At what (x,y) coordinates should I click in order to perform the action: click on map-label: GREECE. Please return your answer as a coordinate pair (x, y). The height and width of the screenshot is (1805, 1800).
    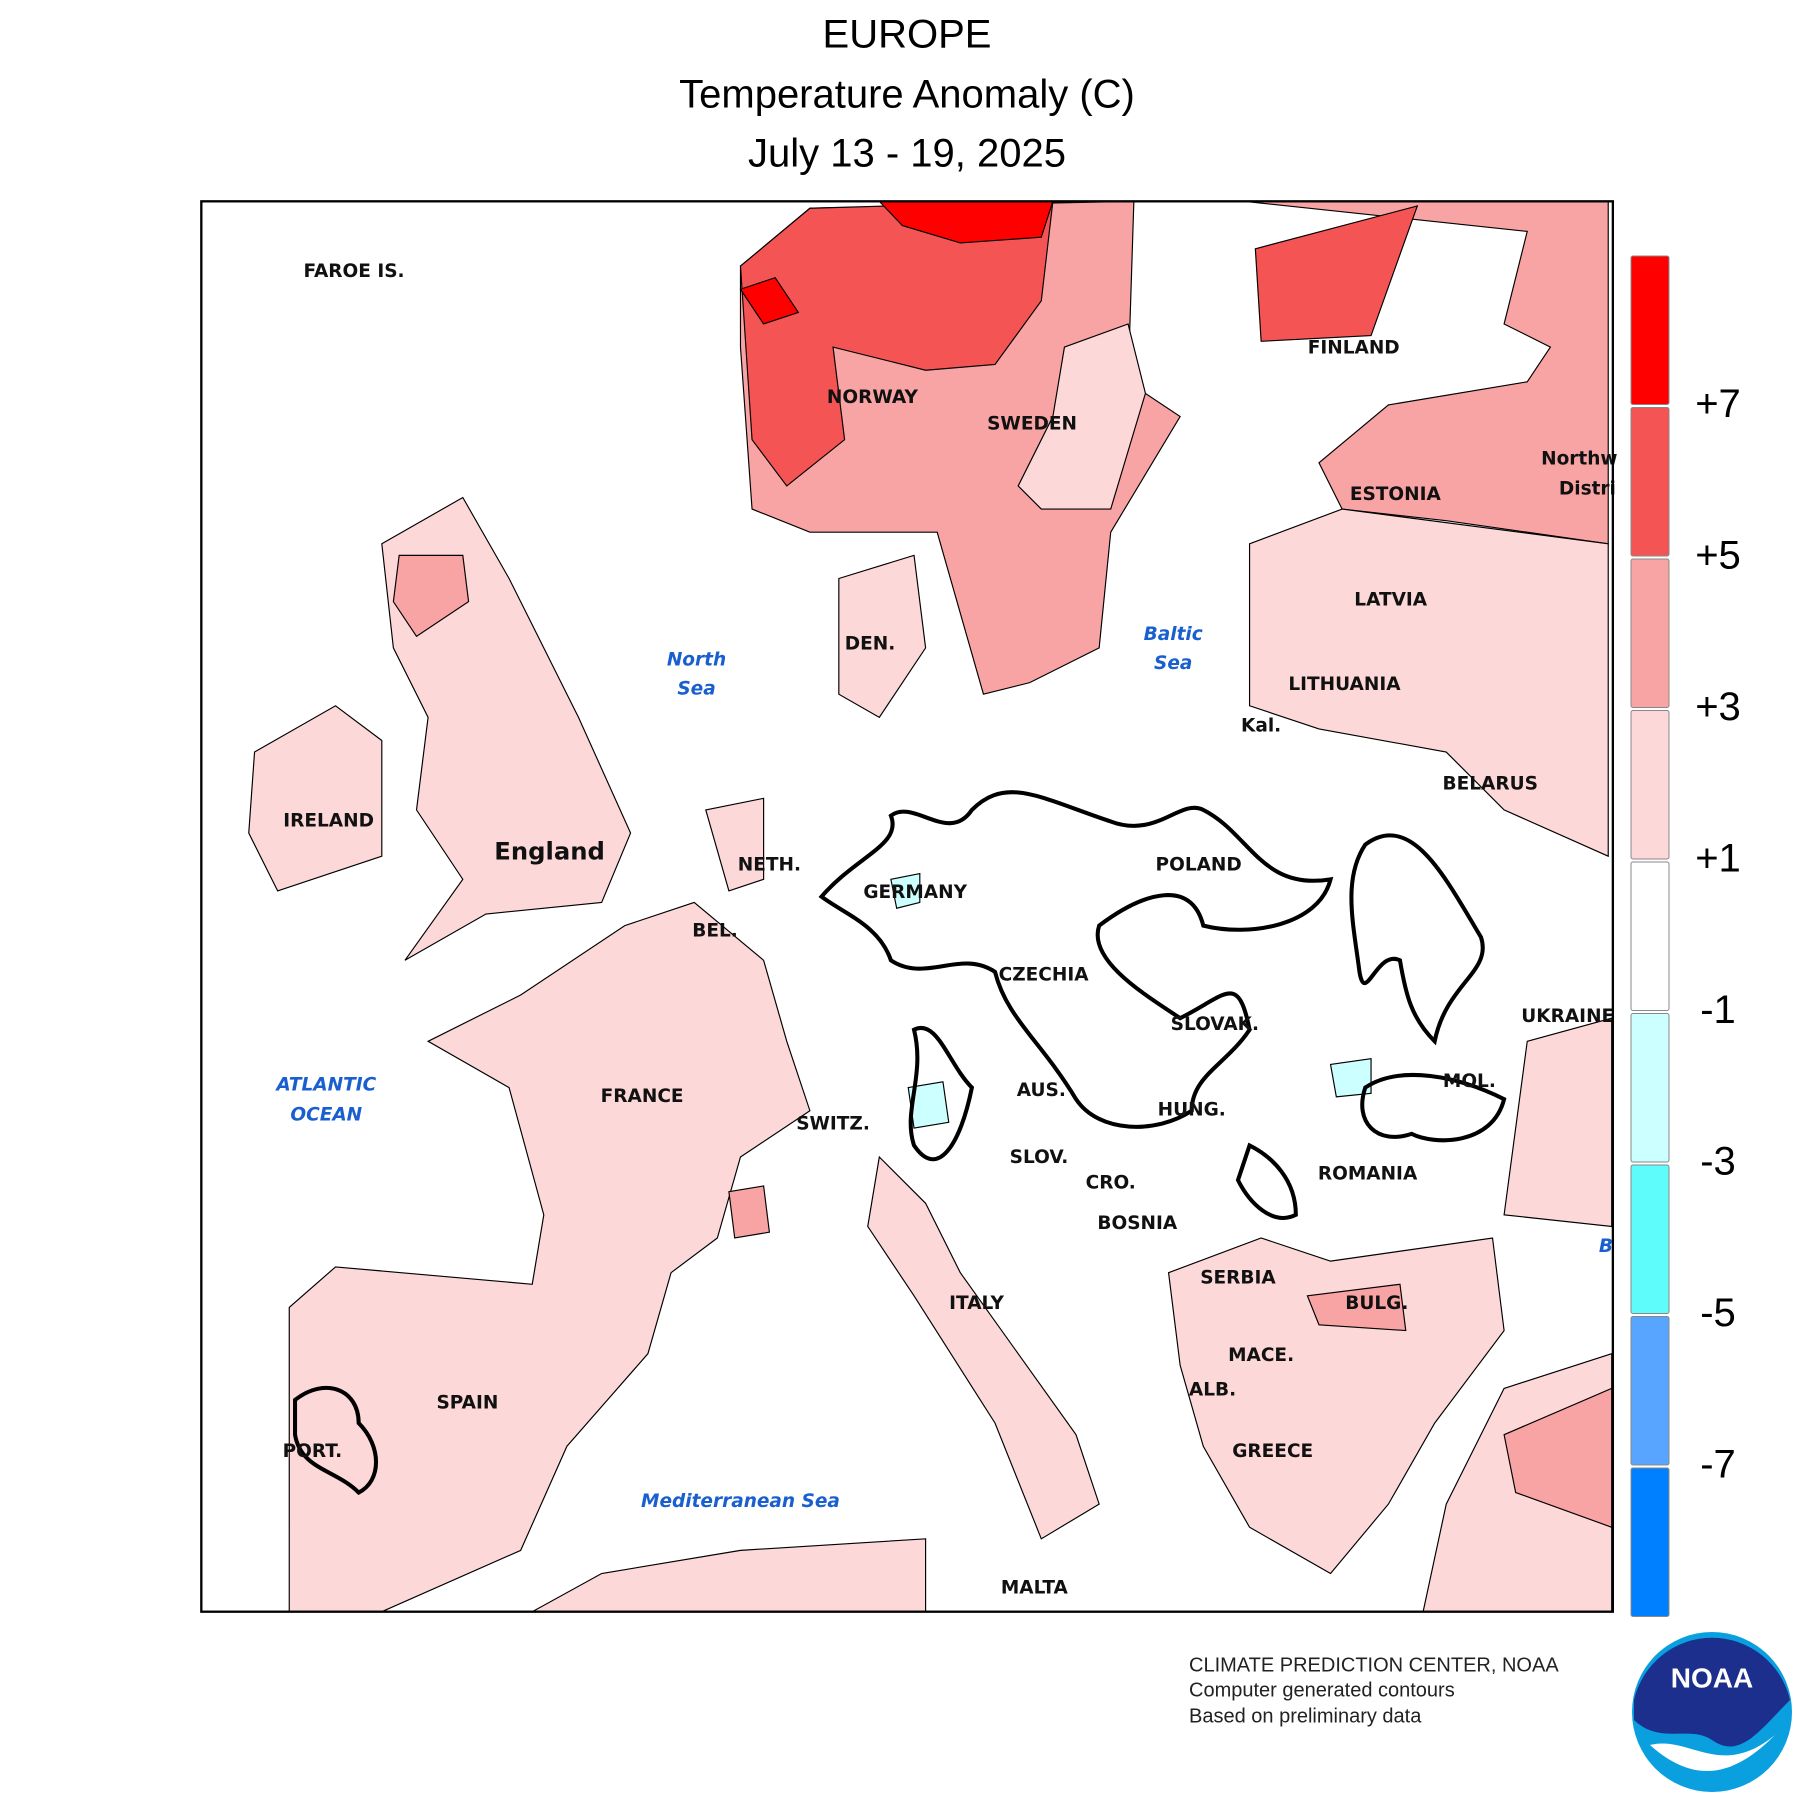
    Looking at the image, I should click on (1272, 1451).